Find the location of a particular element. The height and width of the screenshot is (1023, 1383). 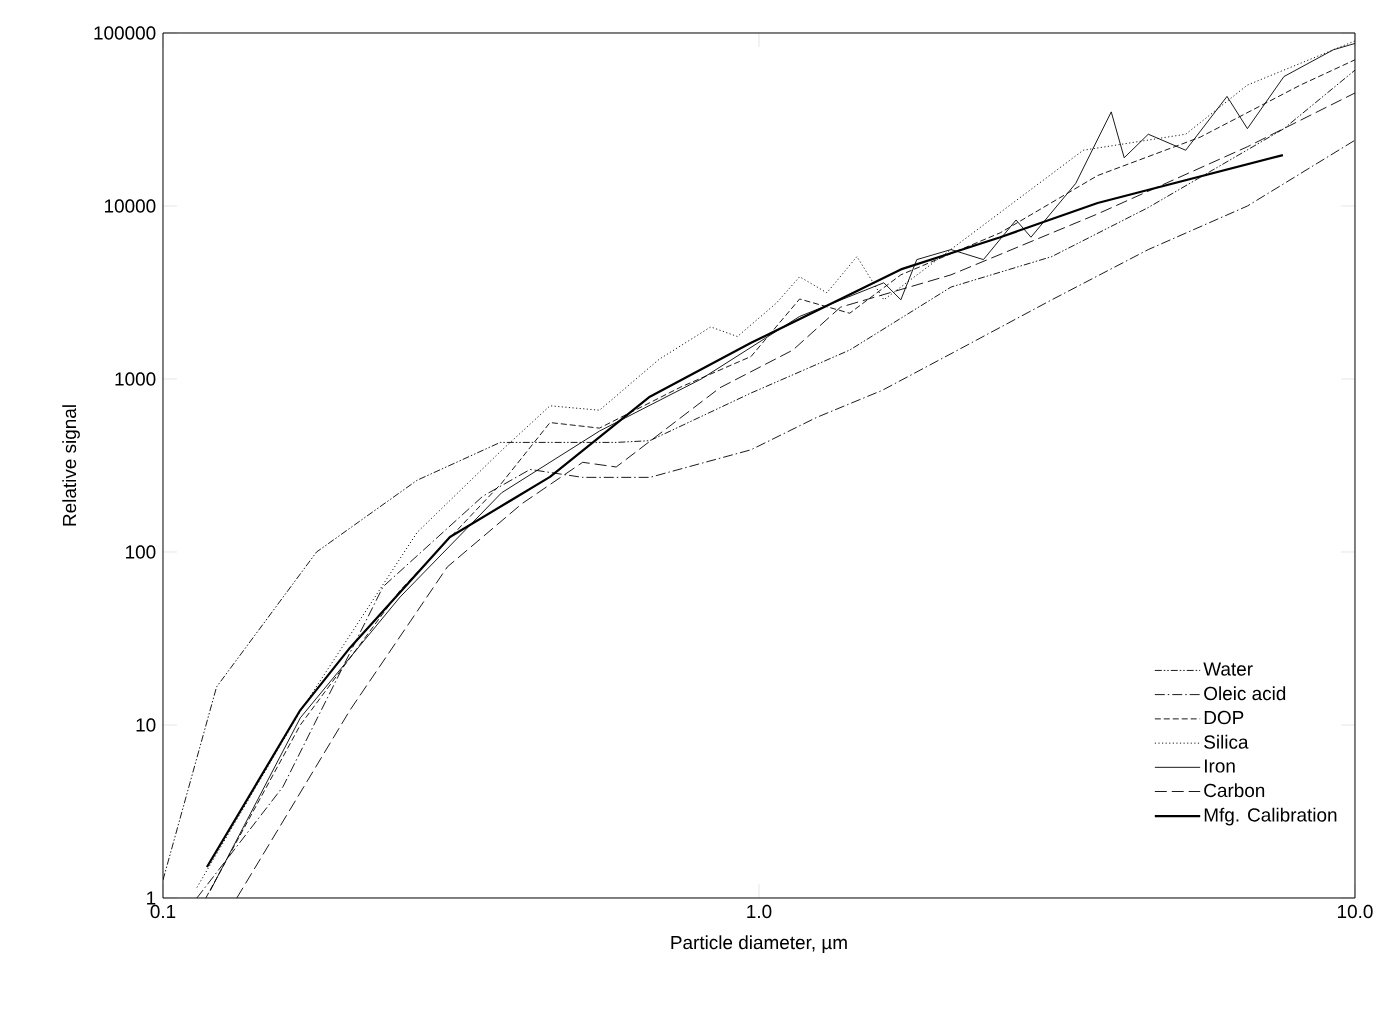

legend-label: Iron is located at coordinates (1220, 766).